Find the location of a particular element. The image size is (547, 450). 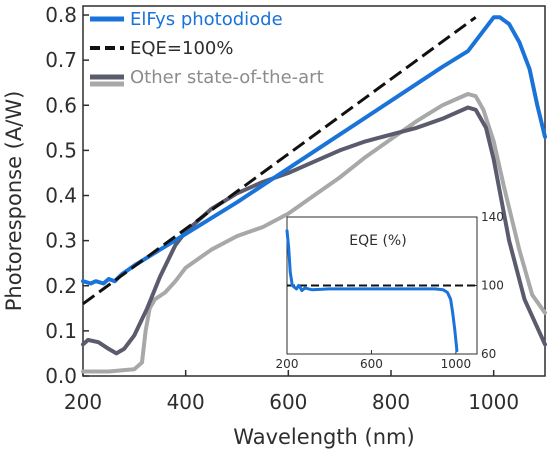

y-tick-label: 0.4 is located at coordinates (61, 196).